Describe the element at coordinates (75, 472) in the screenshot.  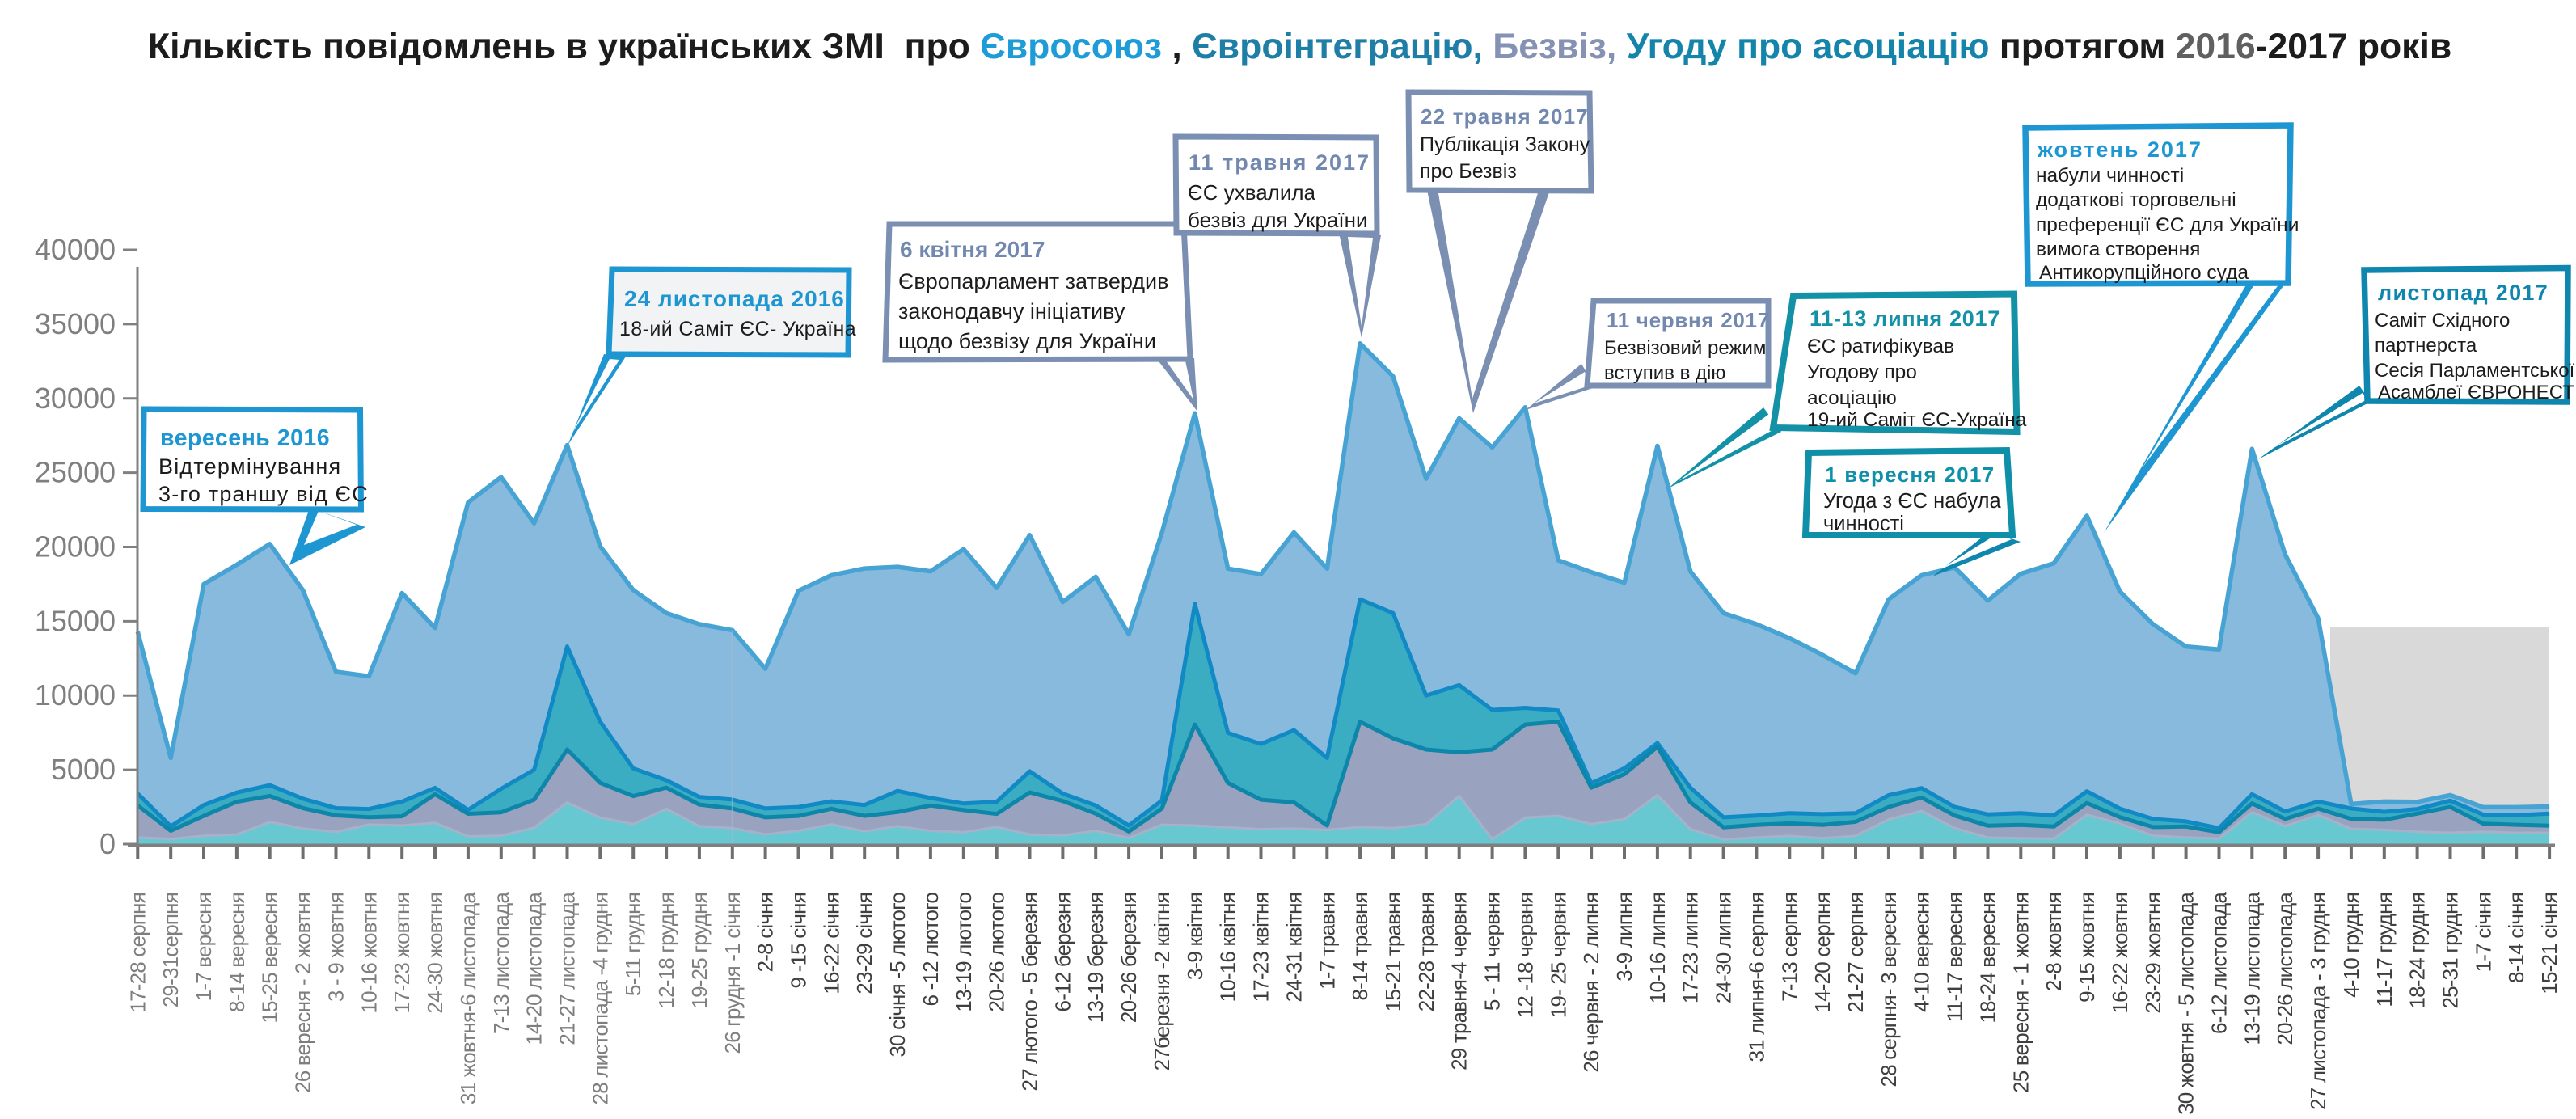
I see `svg-text: 25000` at that location.